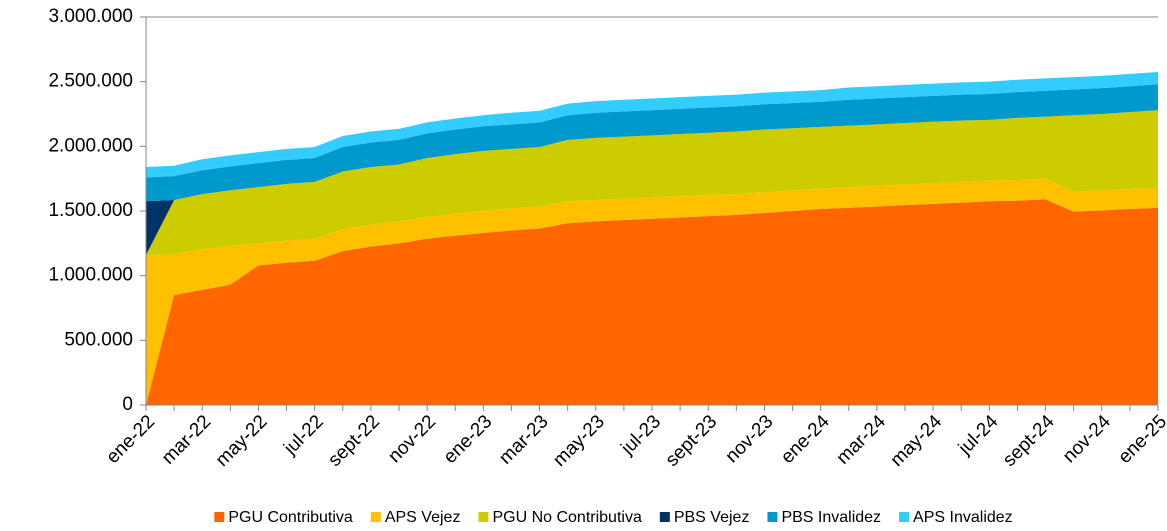 Image resolution: width=1167 pixels, height=531 pixels. What do you see at coordinates (523, 439) in the screenshot?
I see `x-tick-label: mar-23` at bounding box center [523, 439].